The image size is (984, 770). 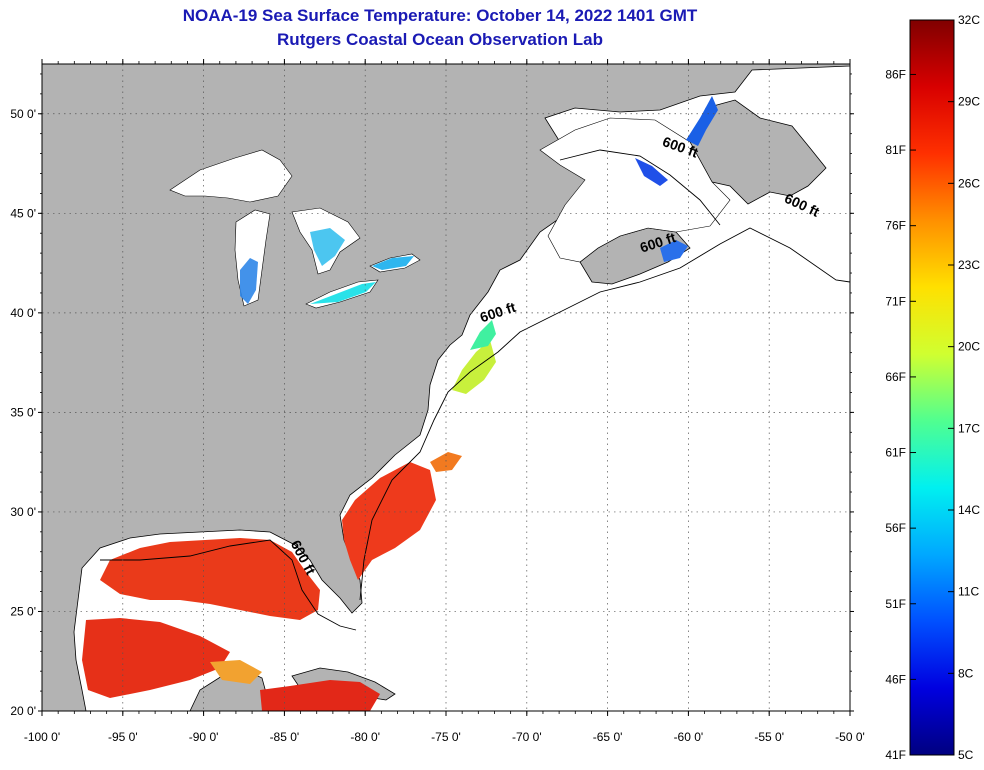 What do you see at coordinates (23, 114) in the screenshot?
I see `lat-tick-label: 50 0'` at bounding box center [23, 114].